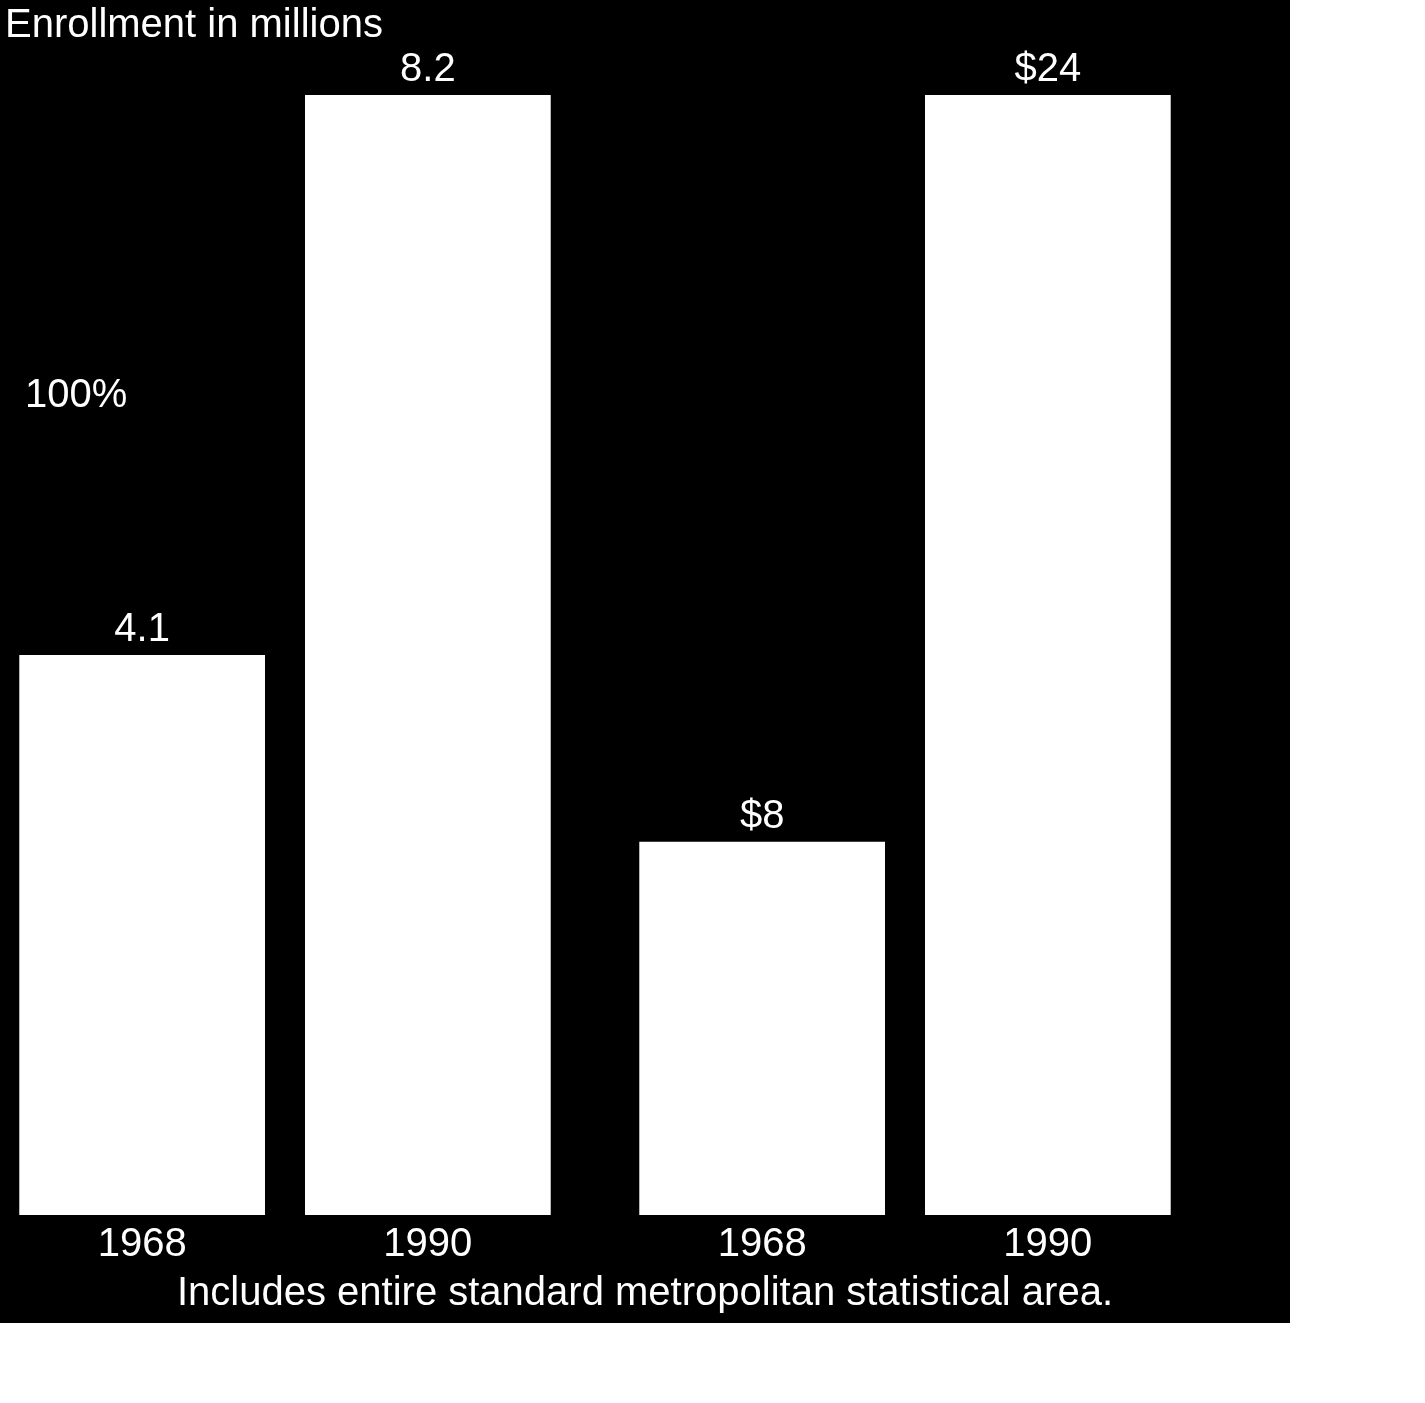 The height and width of the screenshot is (1403, 1425). I want to click on chart-title: Enrollment in millions, so click(194, 23).